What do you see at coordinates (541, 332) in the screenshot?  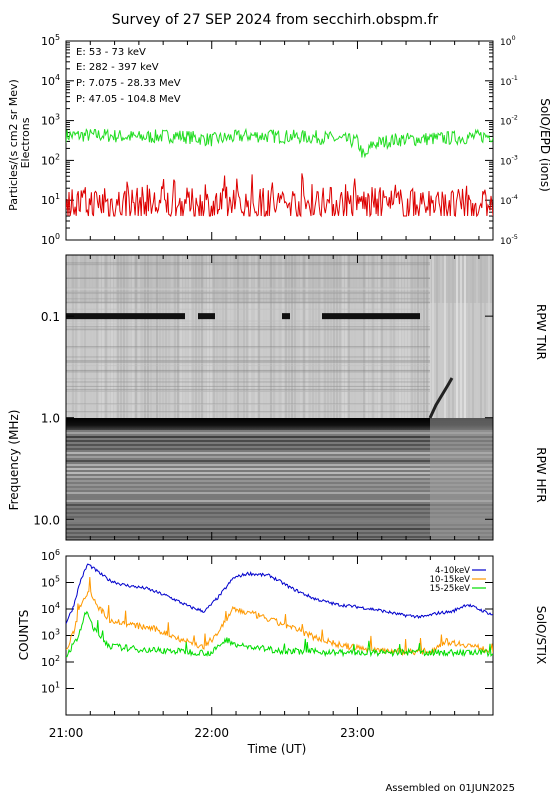 I see `radio-right-label-tnr: RPW TNR` at bounding box center [541, 332].